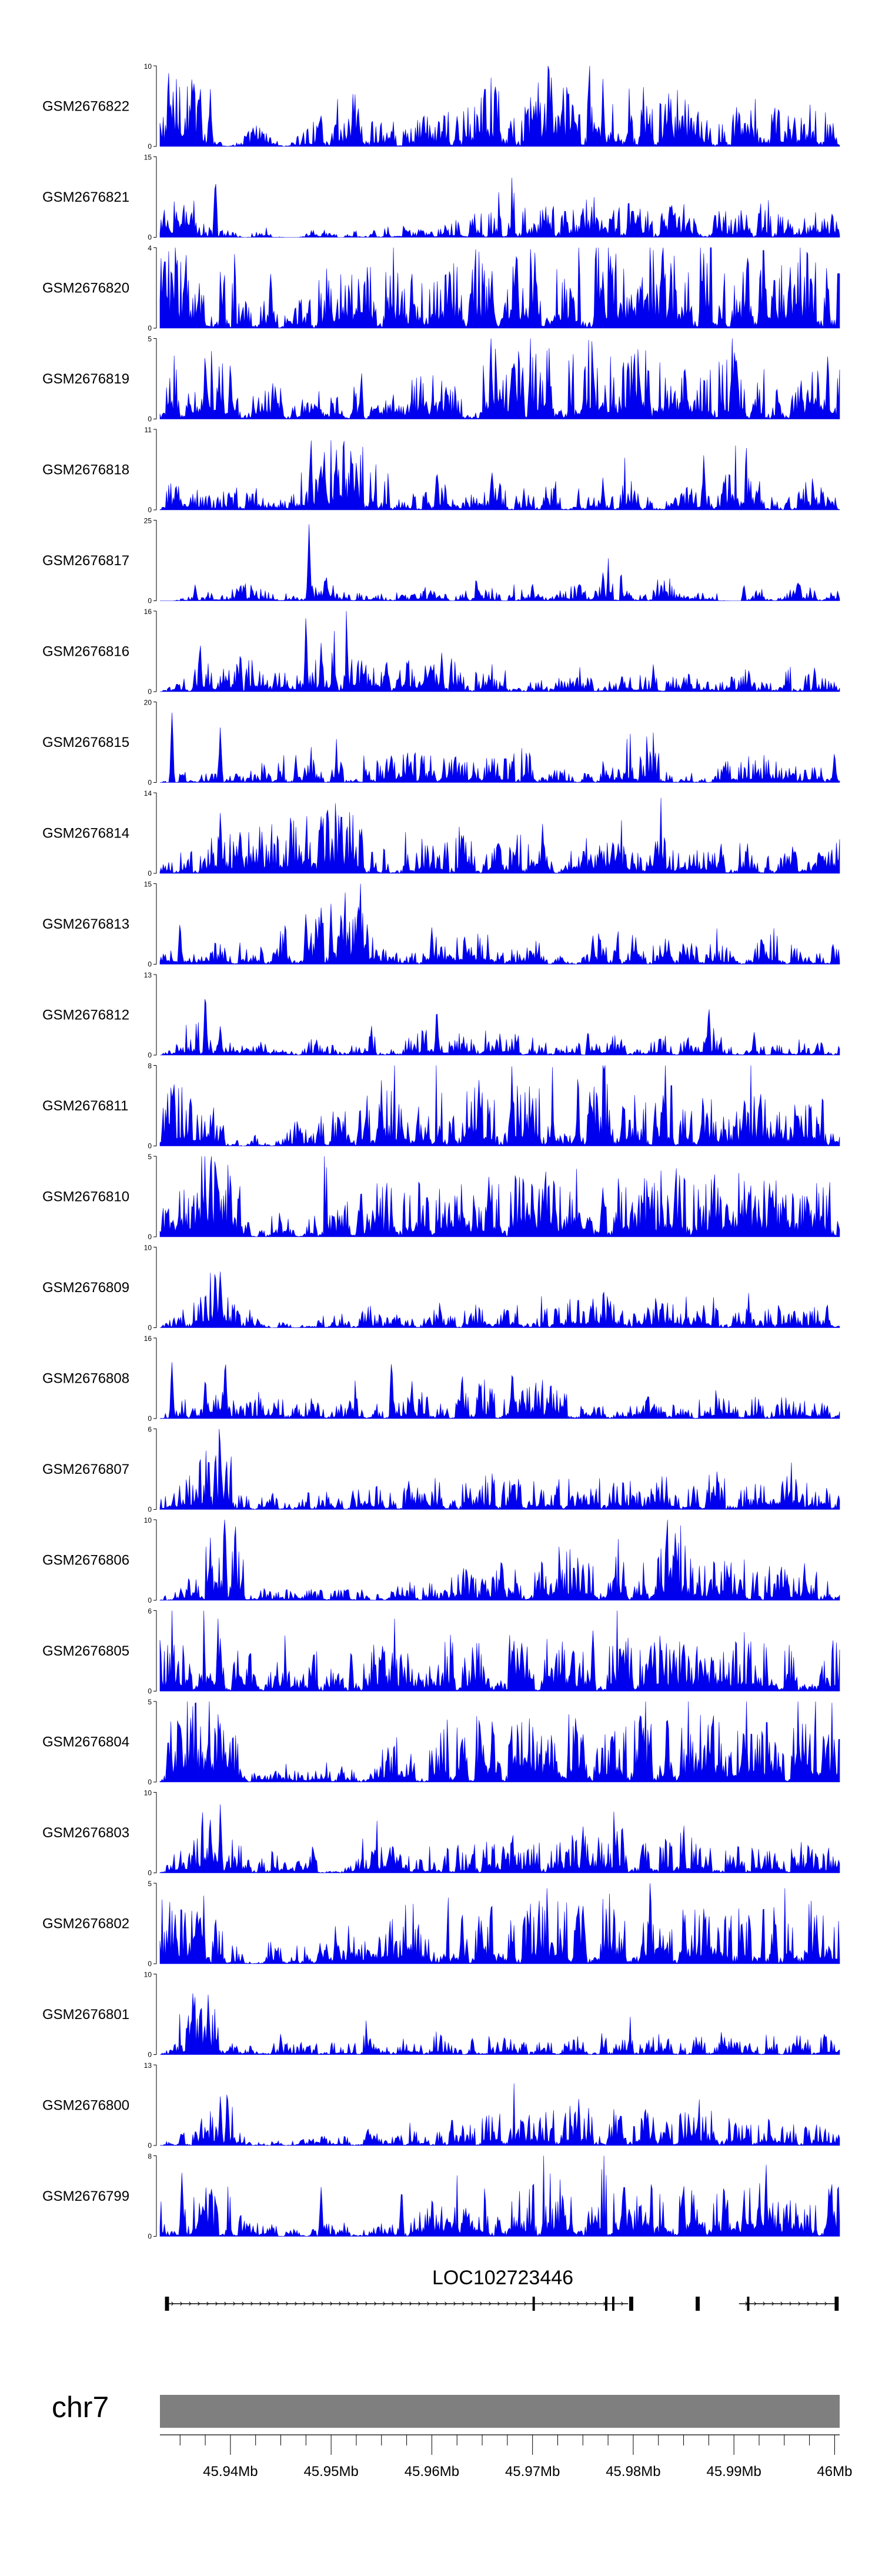 This screenshot has height=2576, width=882. I want to click on track-GSM2676808: GSM2676808 16 0, so click(441, 1378).